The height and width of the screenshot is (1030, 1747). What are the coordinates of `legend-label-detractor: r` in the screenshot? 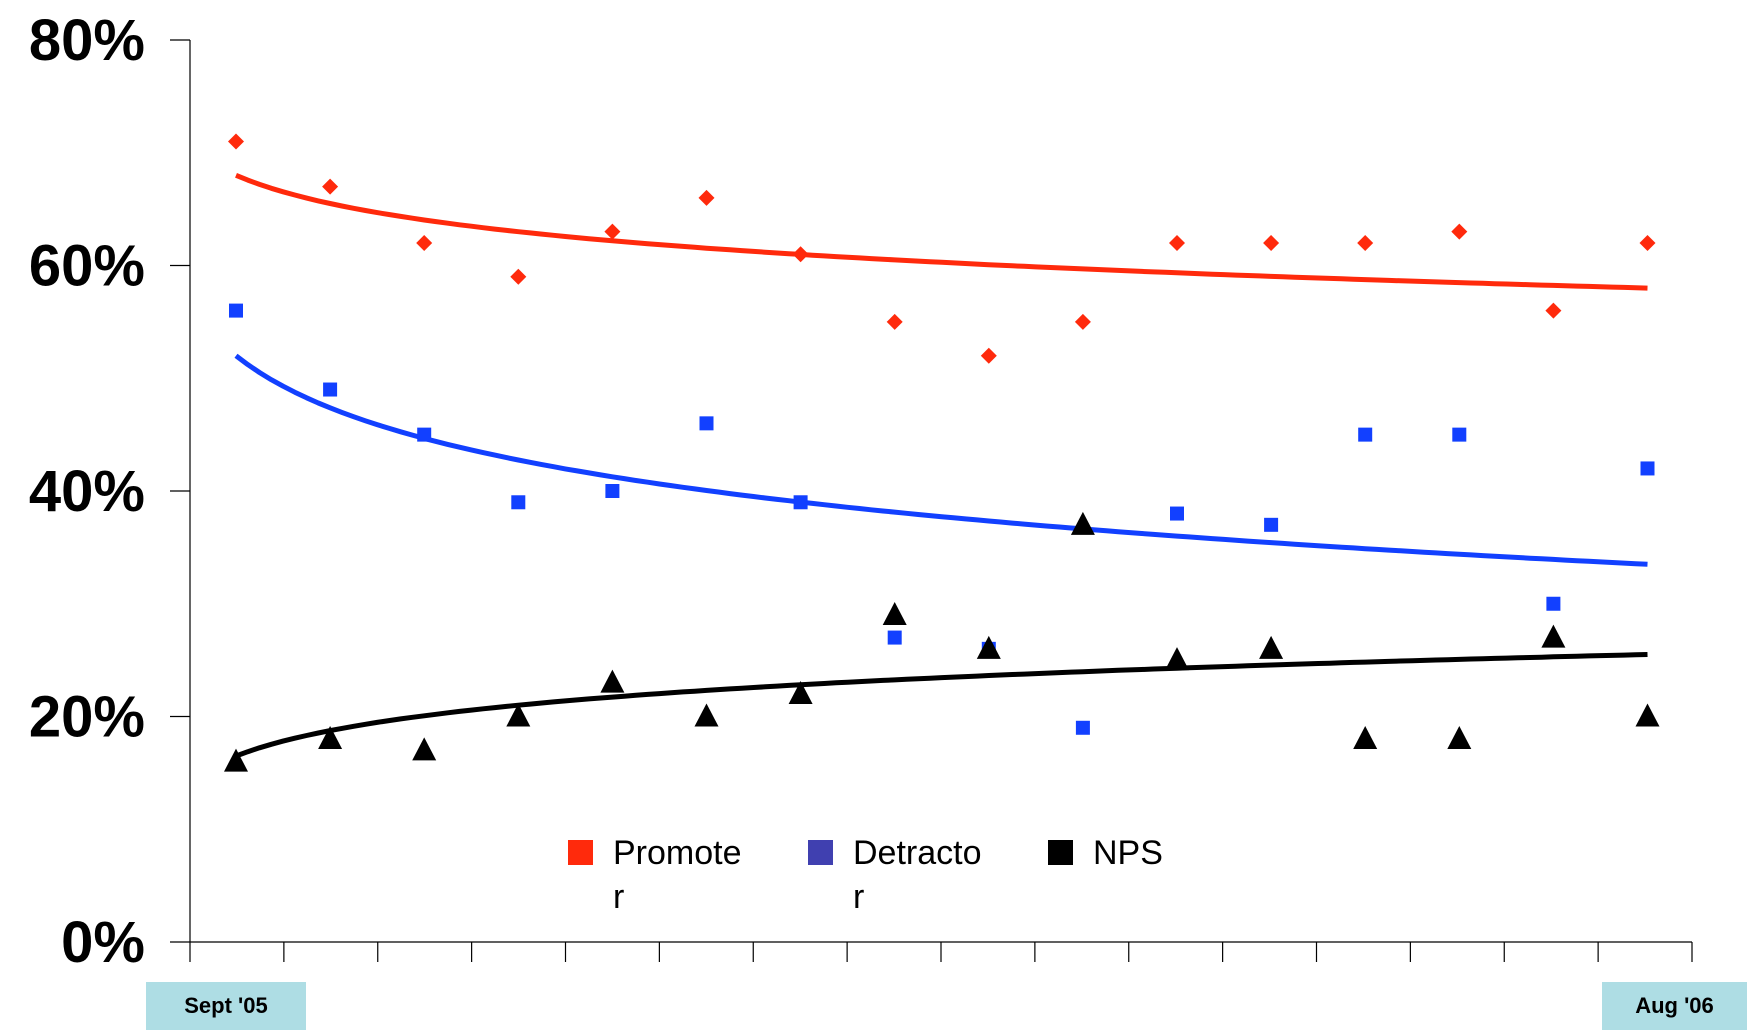 It's located at (858, 897).